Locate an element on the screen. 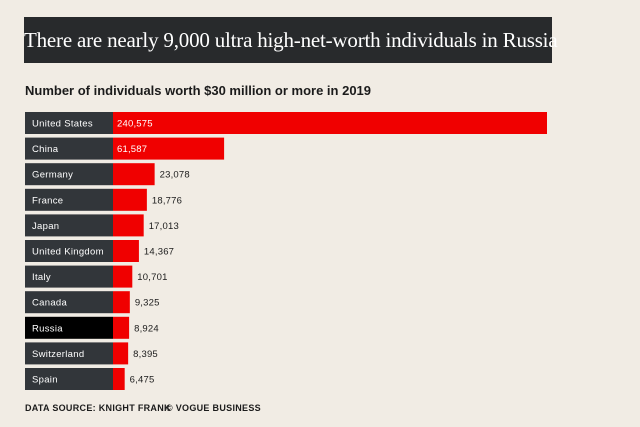  category-label-bg-switzerland is located at coordinates (69, 353).